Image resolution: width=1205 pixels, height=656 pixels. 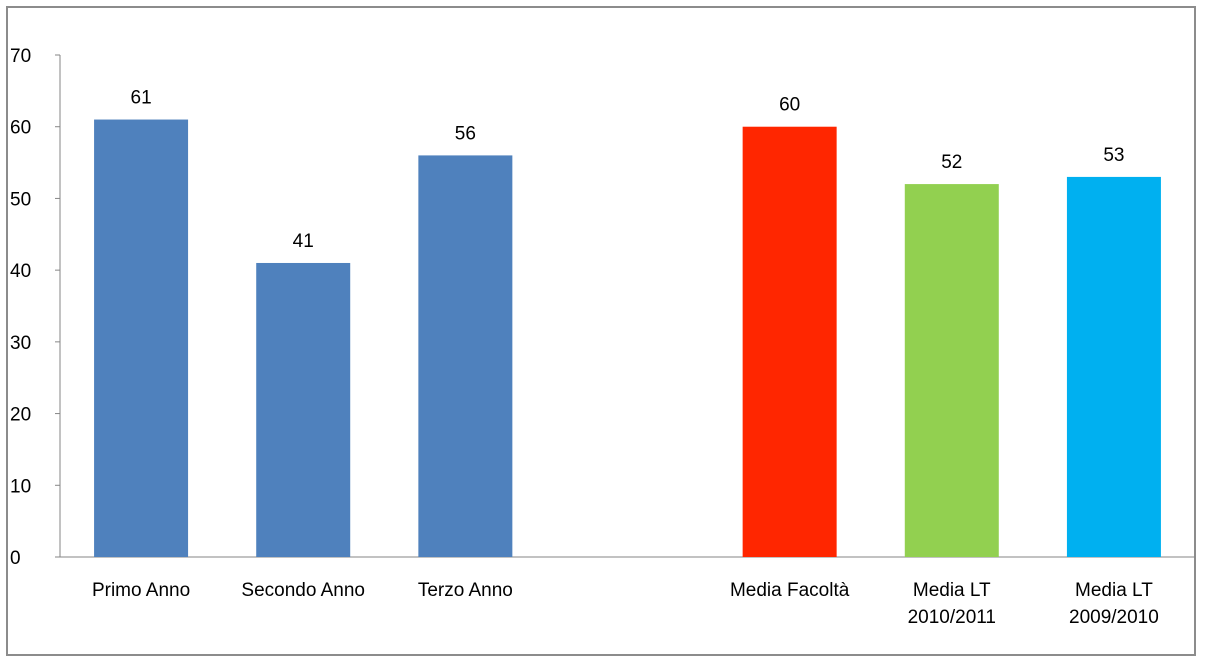 I want to click on y-tick-label: 60, so click(x=20, y=128).